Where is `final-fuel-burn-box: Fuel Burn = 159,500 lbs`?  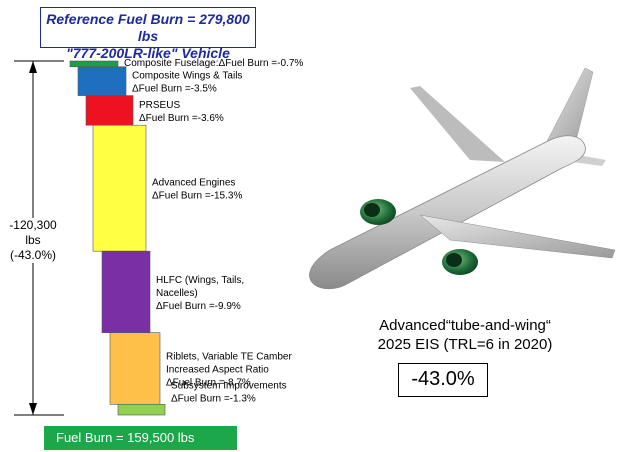
final-fuel-burn-box: Fuel Burn = 159,500 lbs is located at coordinates (140, 438).